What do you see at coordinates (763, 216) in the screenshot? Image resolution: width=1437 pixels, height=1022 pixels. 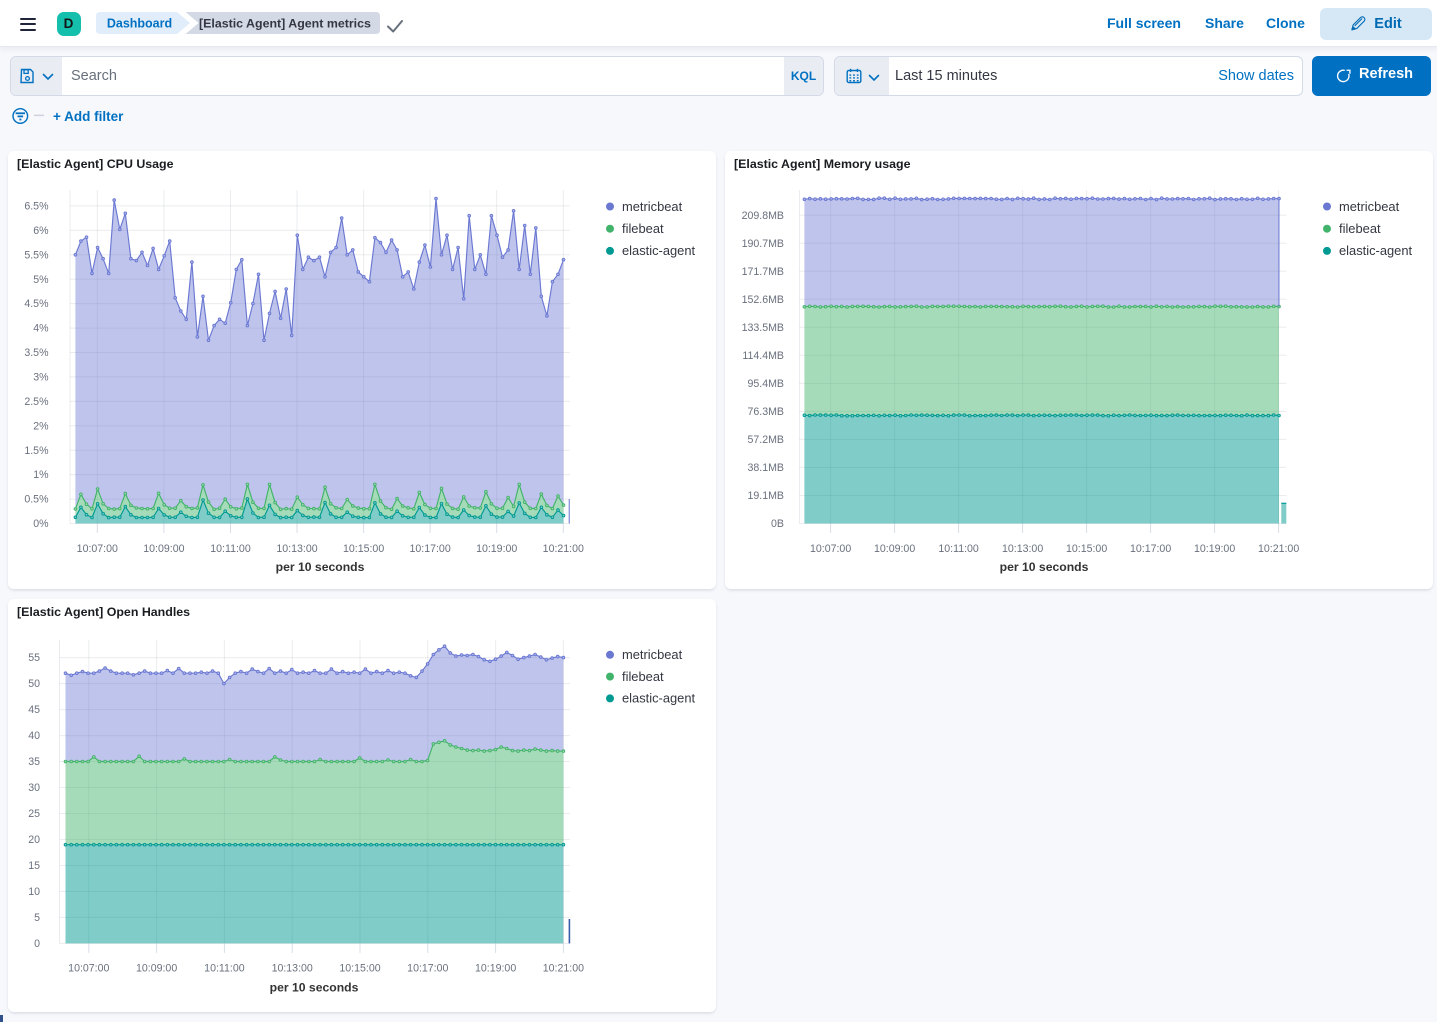 I see `svg-text: 209.8MB` at bounding box center [763, 216].